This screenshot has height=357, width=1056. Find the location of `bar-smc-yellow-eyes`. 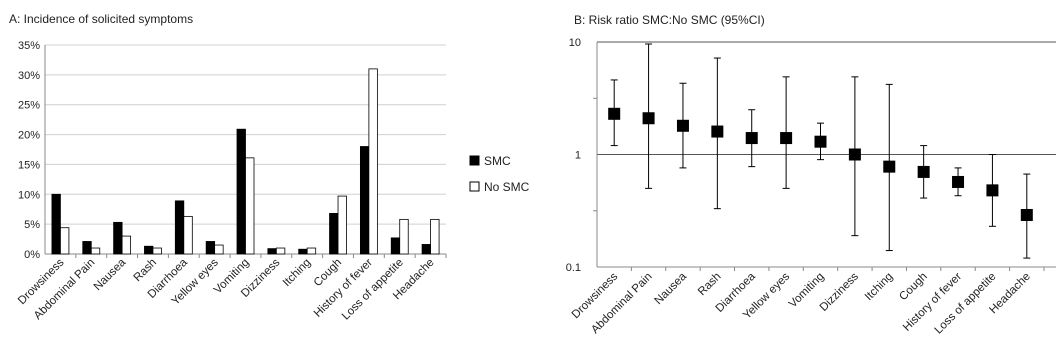

bar-smc-yellow-eyes is located at coordinates (210, 248).